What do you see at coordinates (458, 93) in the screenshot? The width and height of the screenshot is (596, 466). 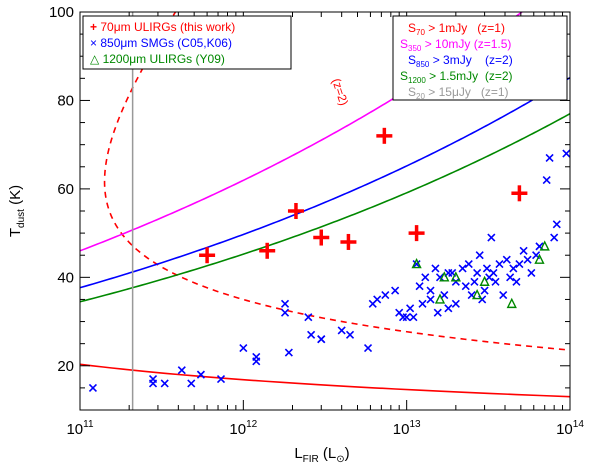 I see `legend-entry-s20: S20 > 15μJy (z=1)` at bounding box center [458, 93].